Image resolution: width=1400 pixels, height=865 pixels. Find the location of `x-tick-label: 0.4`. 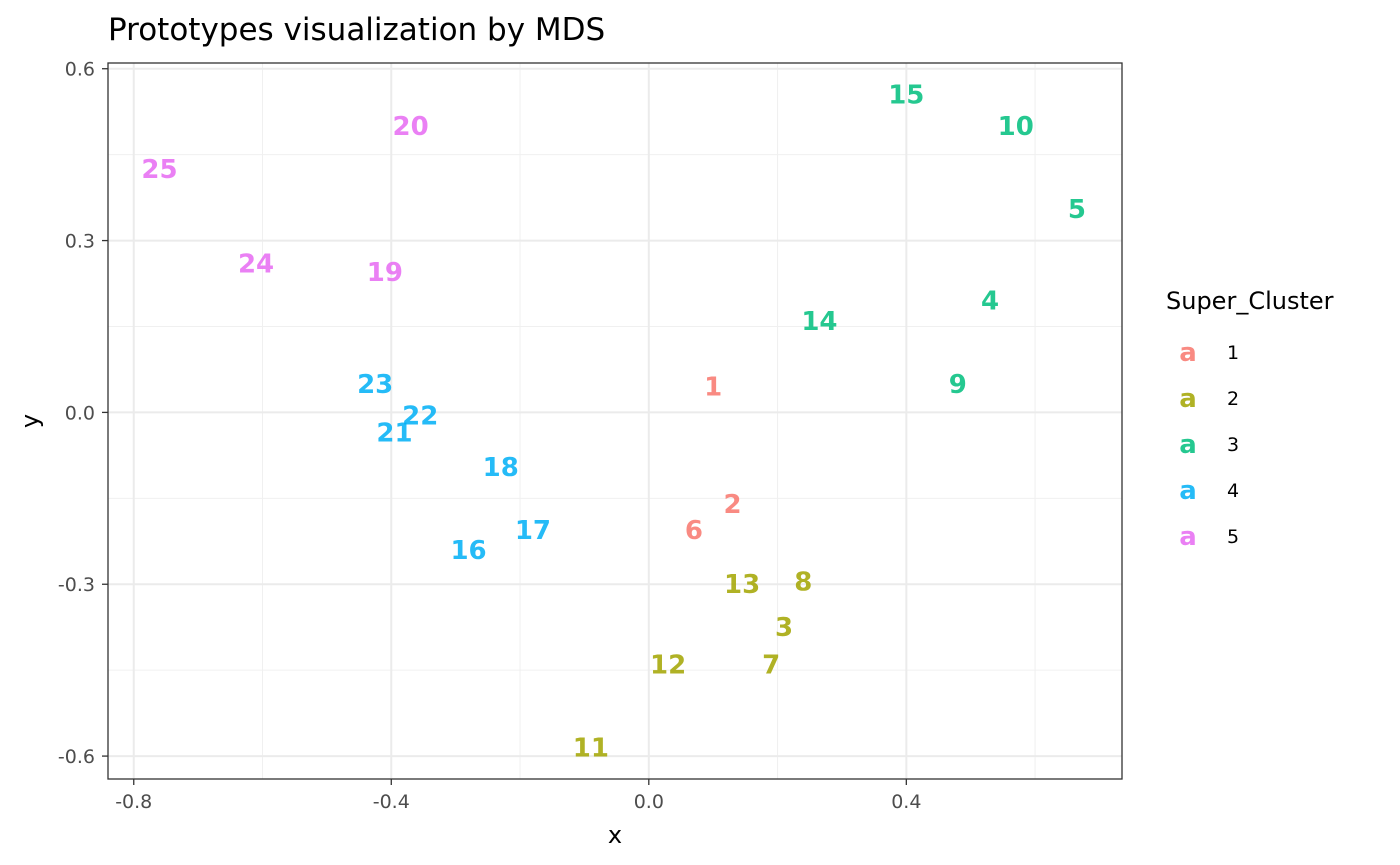

x-tick-label: 0.4 is located at coordinates (906, 802).